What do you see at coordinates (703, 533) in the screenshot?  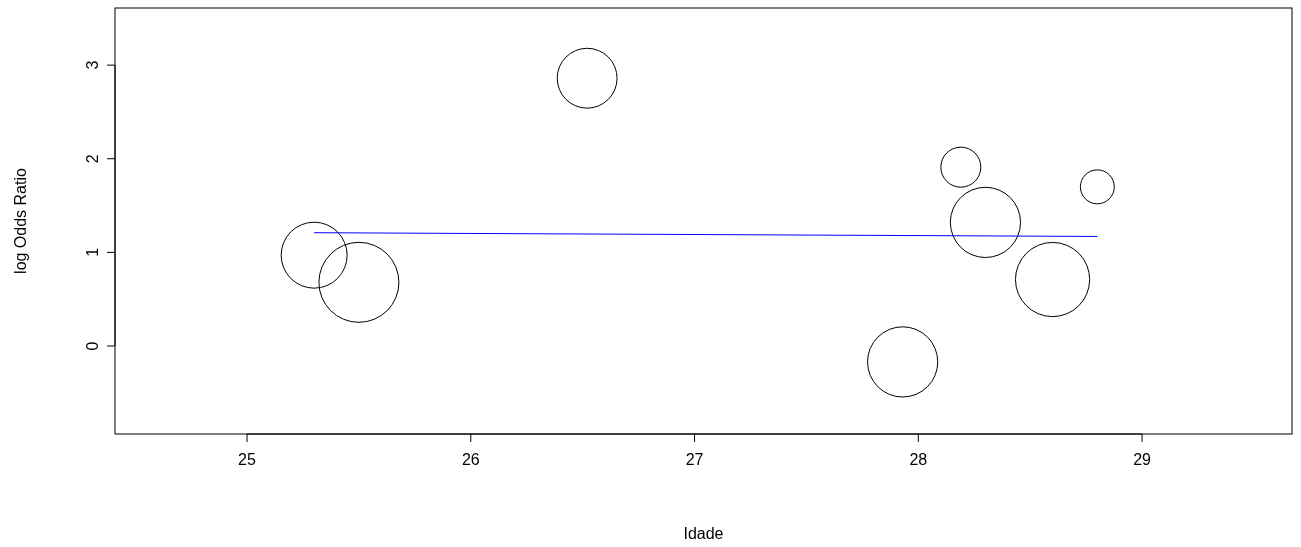 I see `x-axis-title: Idade` at bounding box center [703, 533].